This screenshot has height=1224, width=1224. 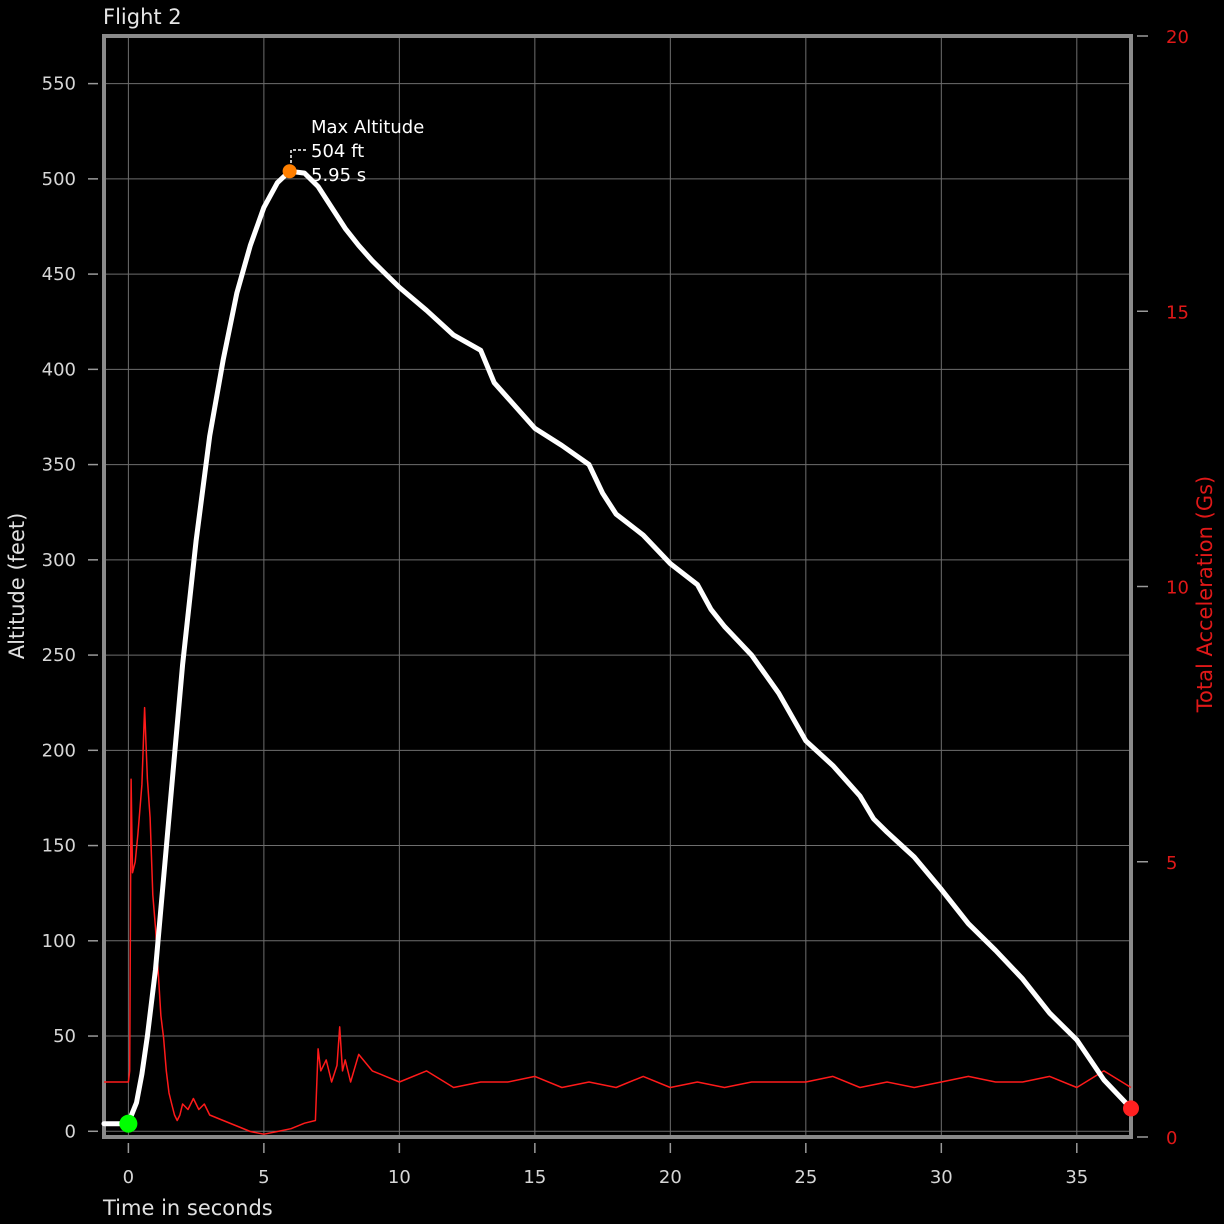 What do you see at coordinates (1177, 312) in the screenshot?
I see `y2-tick-label: 15` at bounding box center [1177, 312].